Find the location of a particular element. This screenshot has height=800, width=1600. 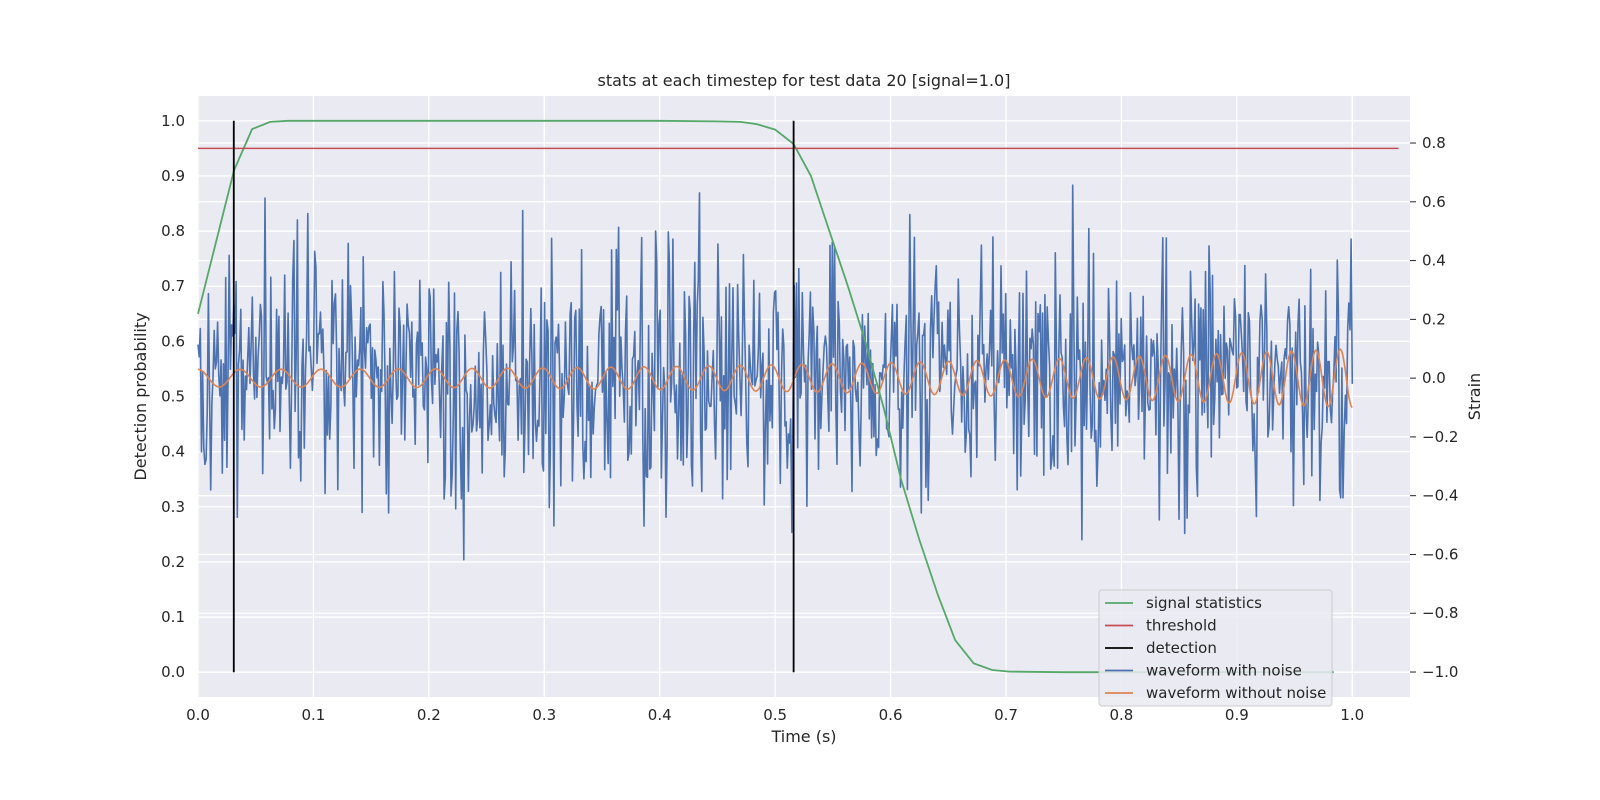

legend-label: threshold is located at coordinates (1181, 626).